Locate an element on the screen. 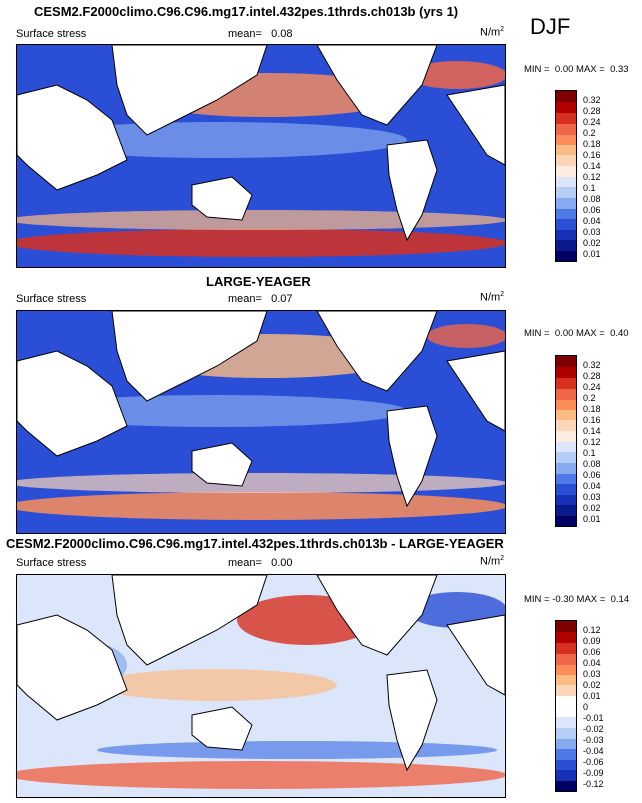 This screenshot has height=803, width=642. panel-1-units: N/m2 is located at coordinates (492, 32).